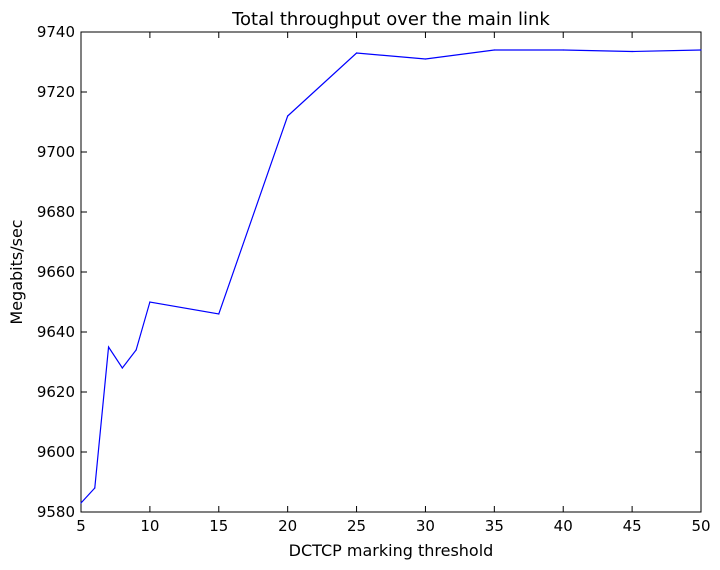  What do you see at coordinates (56, 92) in the screenshot?
I see `y-tick-label: 9720` at bounding box center [56, 92].